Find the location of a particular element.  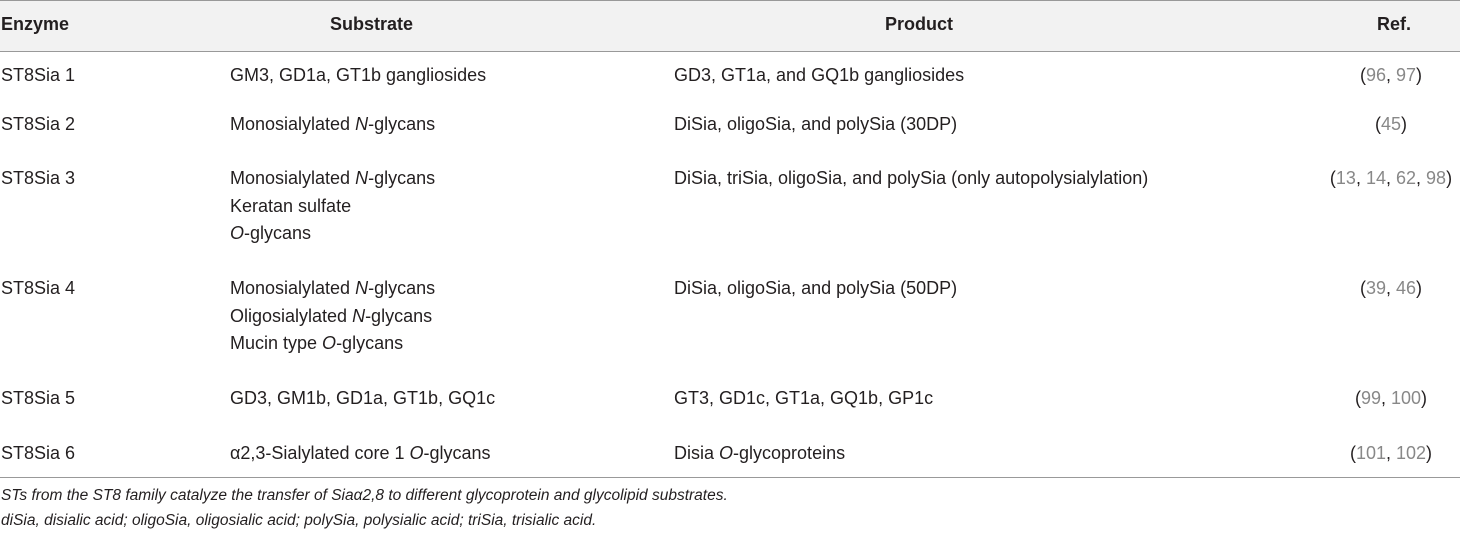

cell-ref: (45) is located at coordinates (1391, 124).